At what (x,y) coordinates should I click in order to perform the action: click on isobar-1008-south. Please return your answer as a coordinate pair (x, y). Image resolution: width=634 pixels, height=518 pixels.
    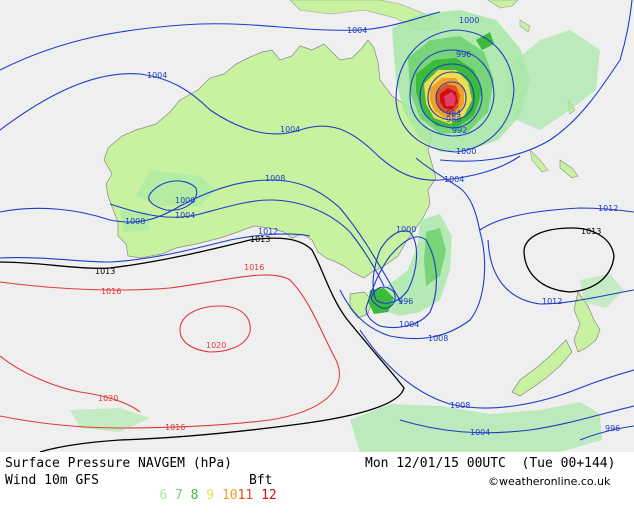
    Looking at the image, I should click on (496, 369).